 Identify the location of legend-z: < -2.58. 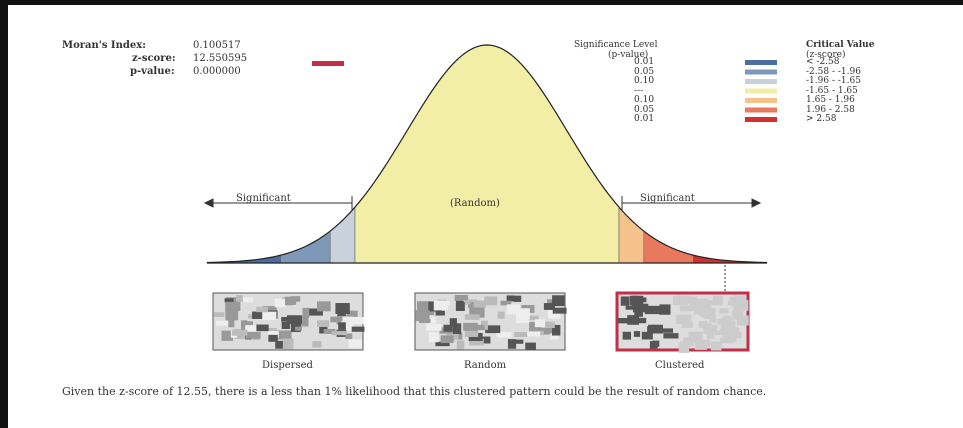
(823, 62).